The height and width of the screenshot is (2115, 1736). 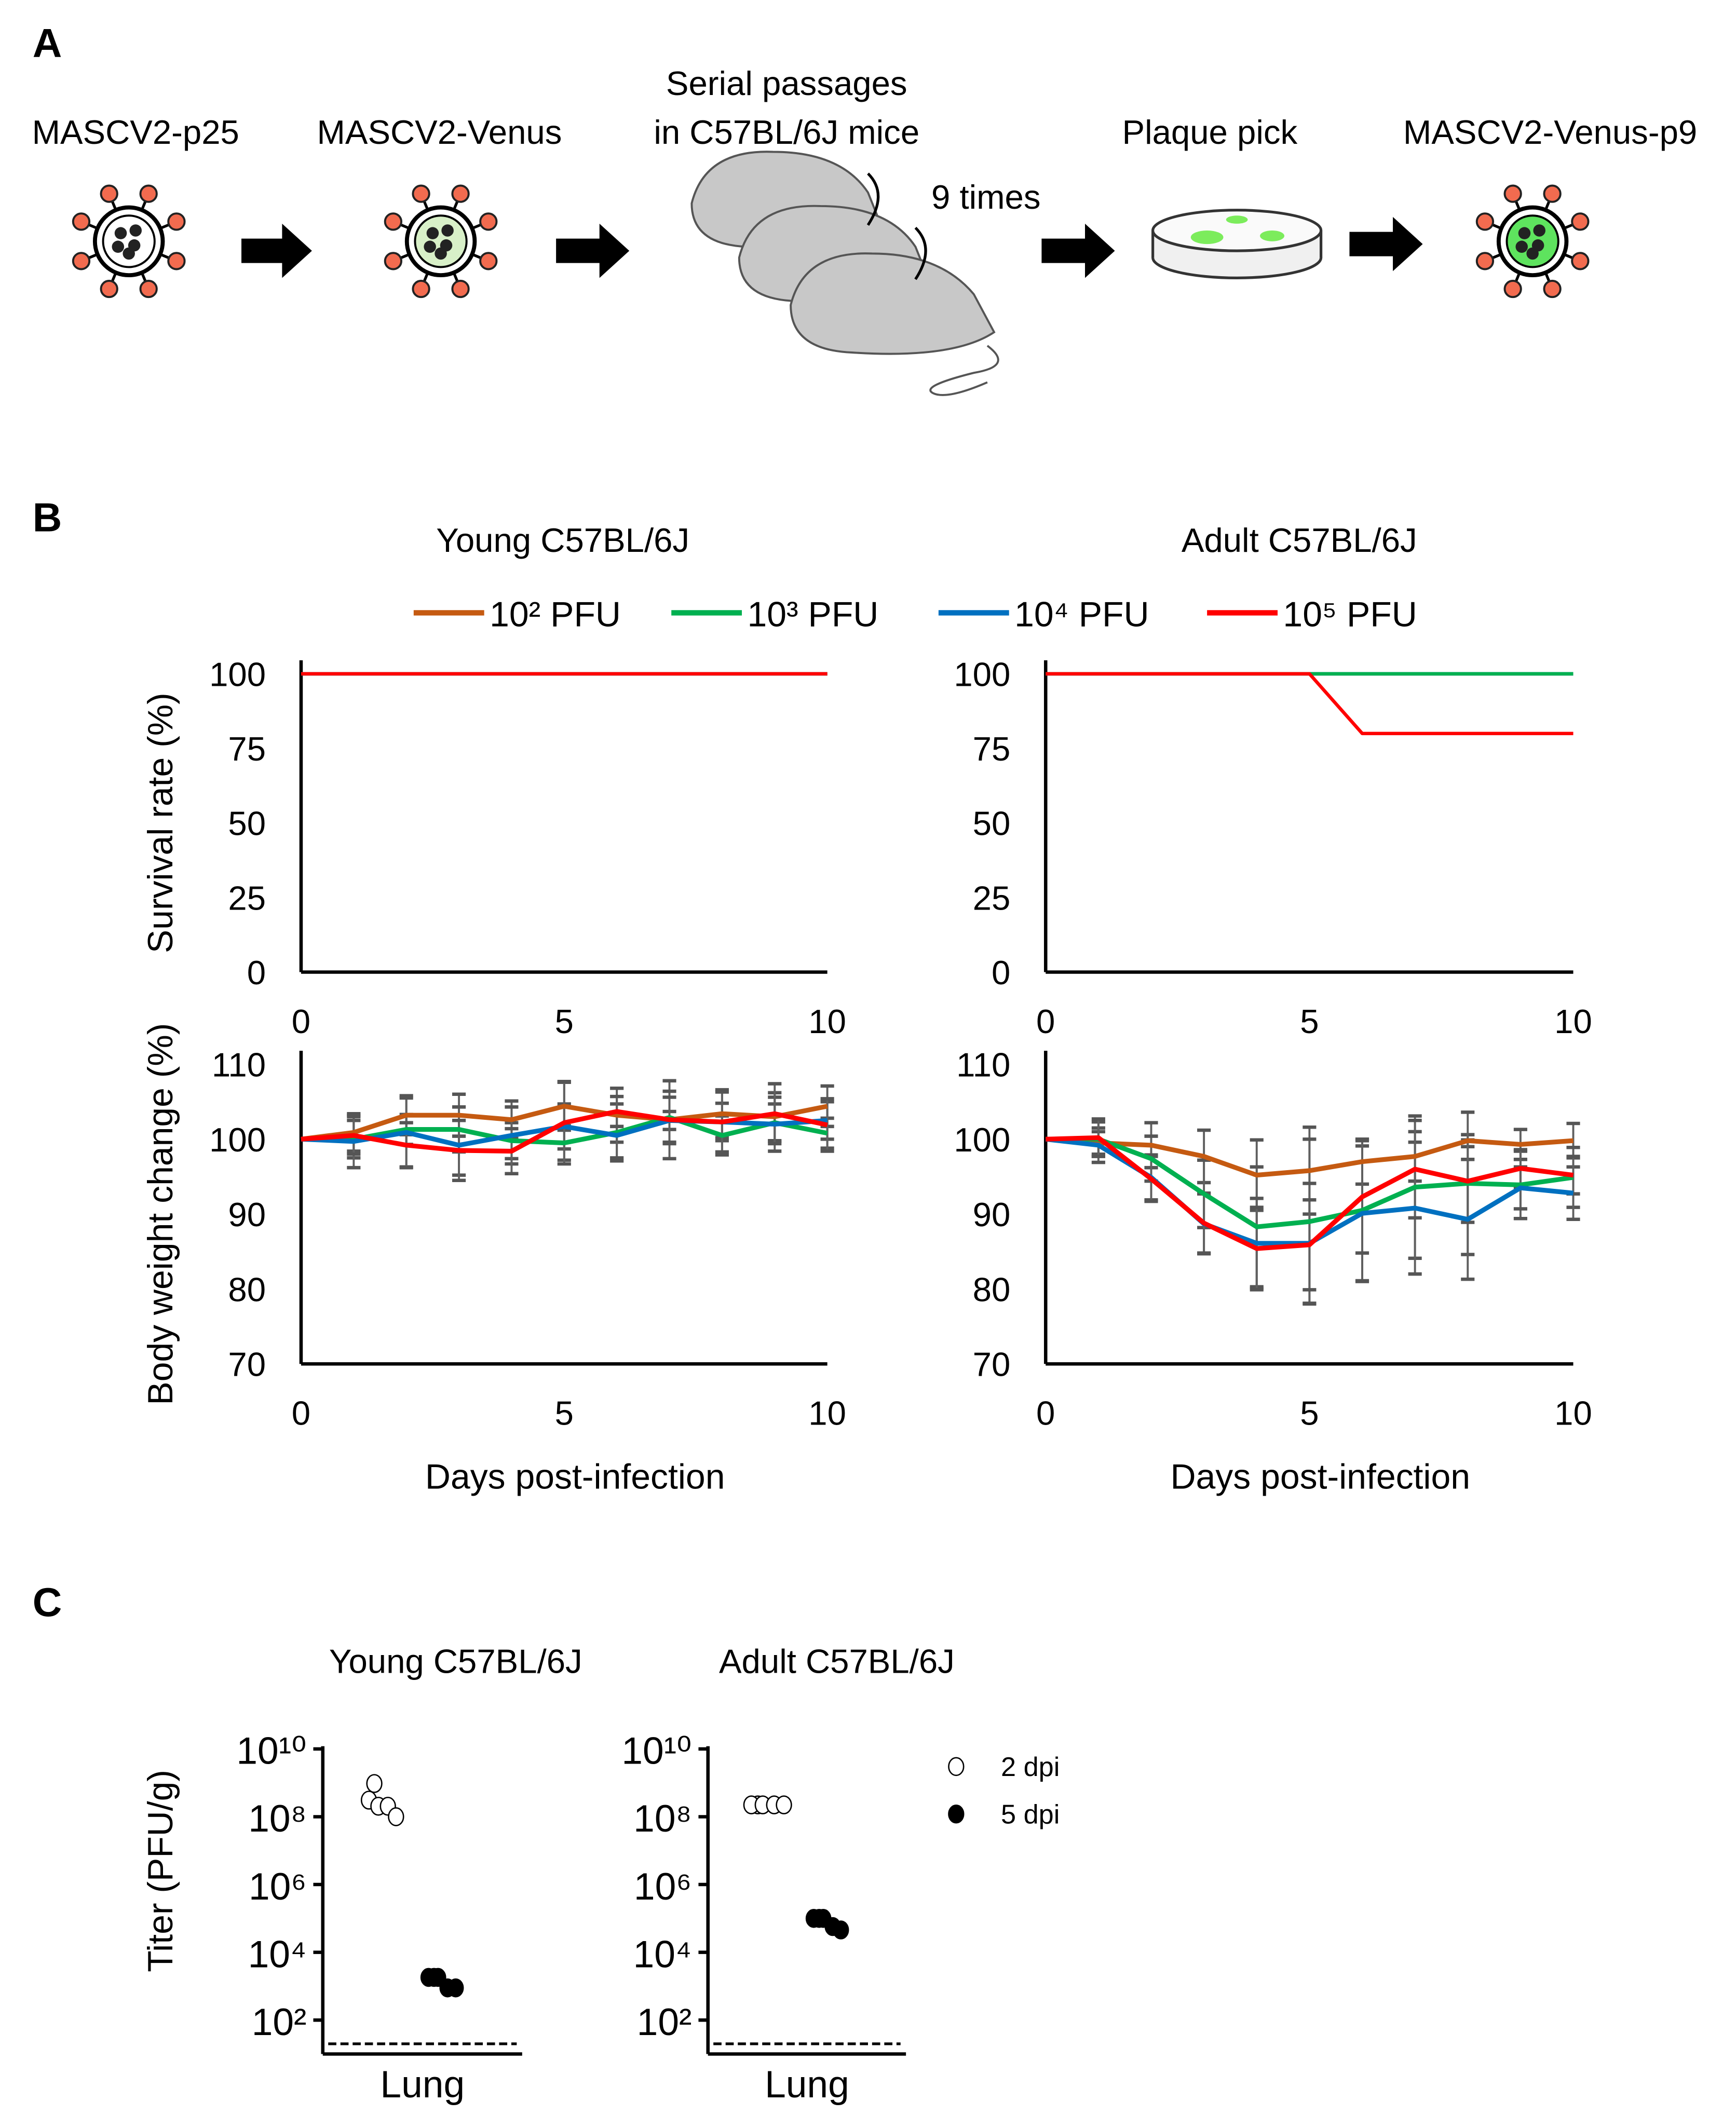 I want to click on step-label-plaque: Plaque pick, so click(x=1210, y=132).